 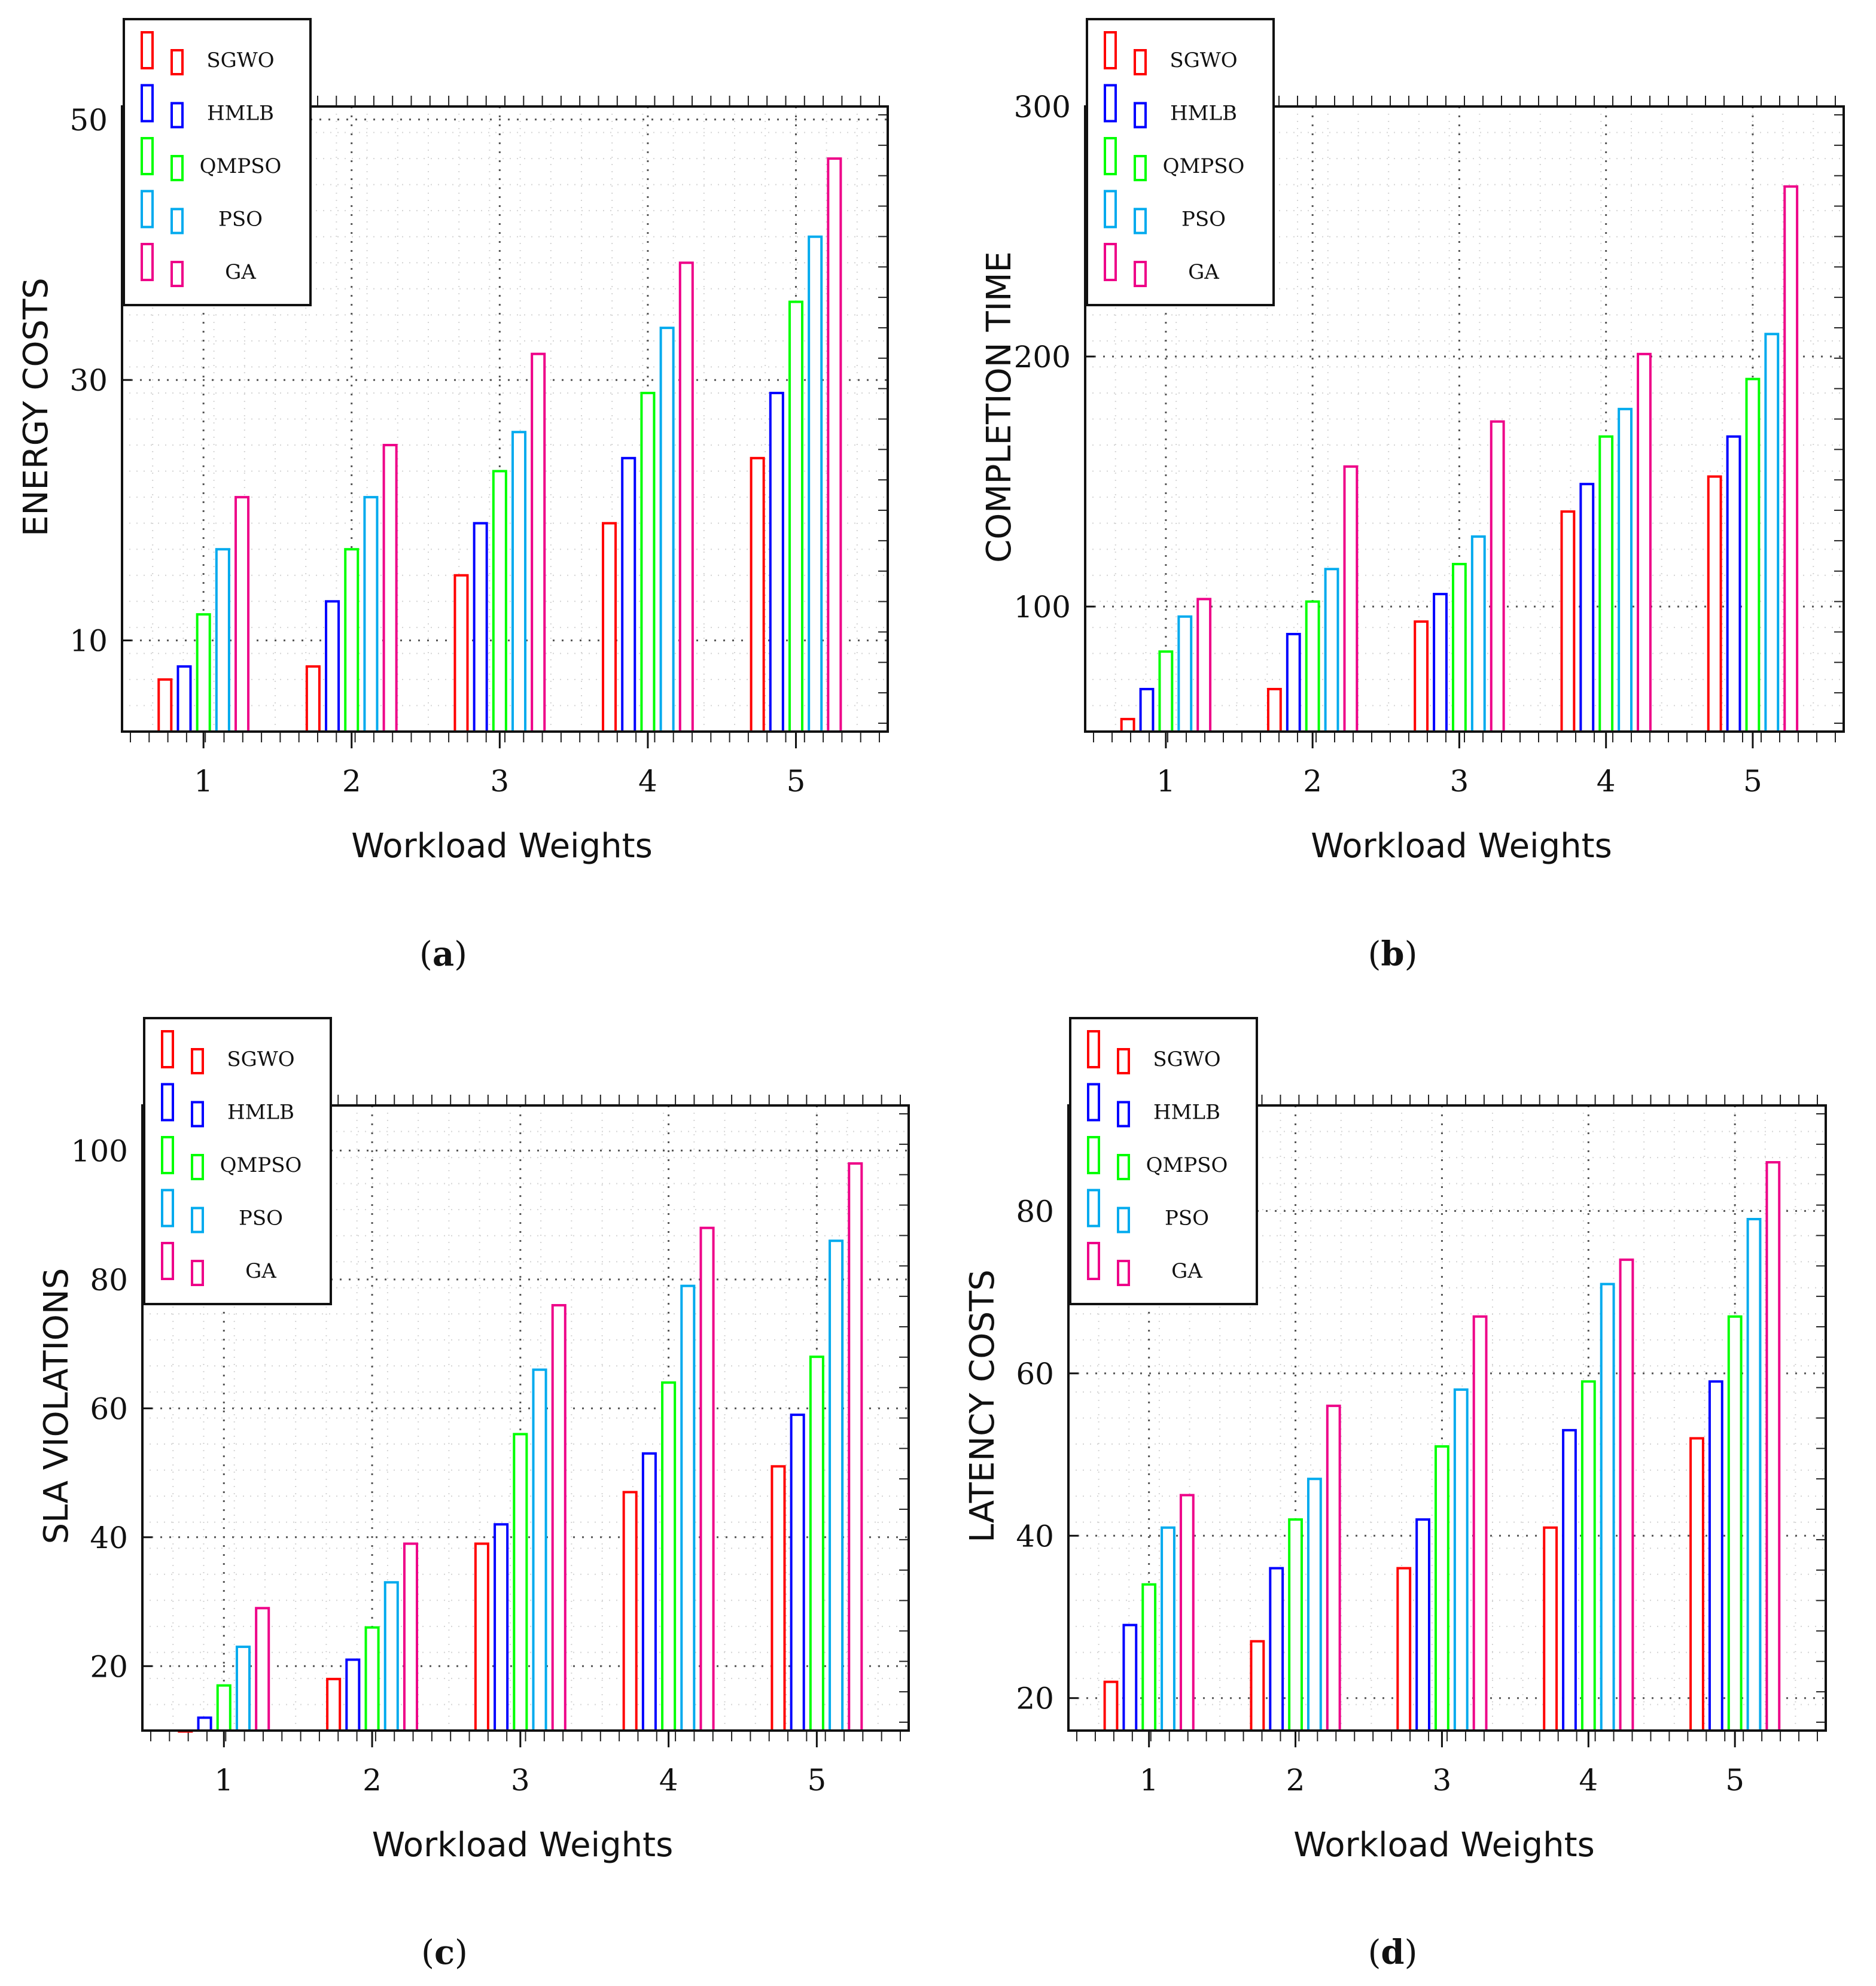 I want to click on legend-swatch-small-qmpso, so click(x=197, y=1167).